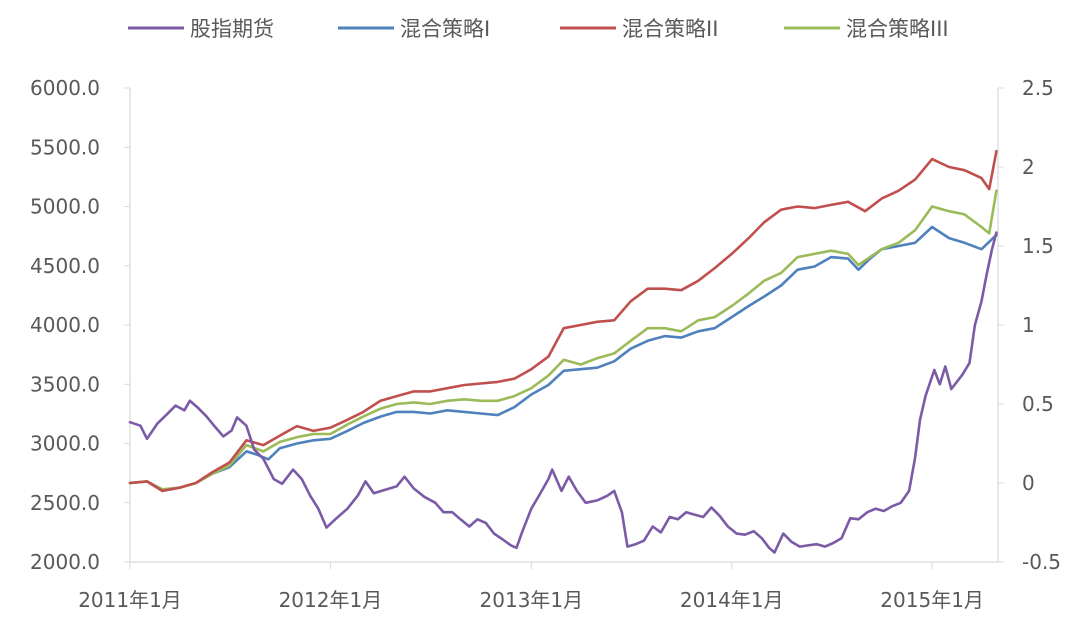 The width and height of the screenshot is (1074, 624). Describe the element at coordinates (1028, 325) in the screenshot. I see `right-y-tick-label: 1` at that location.